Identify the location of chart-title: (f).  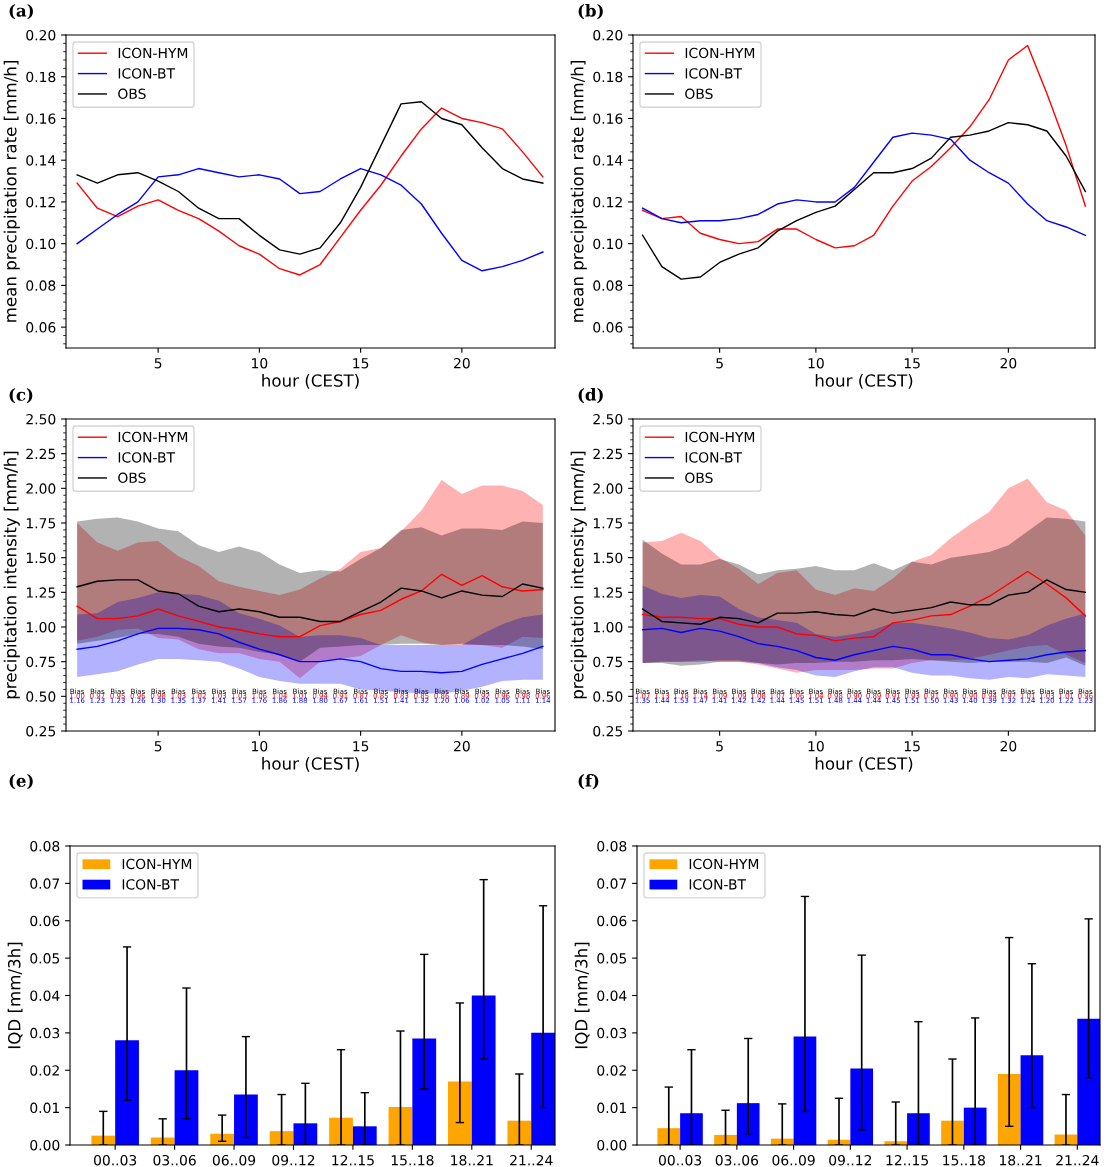
(588, 781).